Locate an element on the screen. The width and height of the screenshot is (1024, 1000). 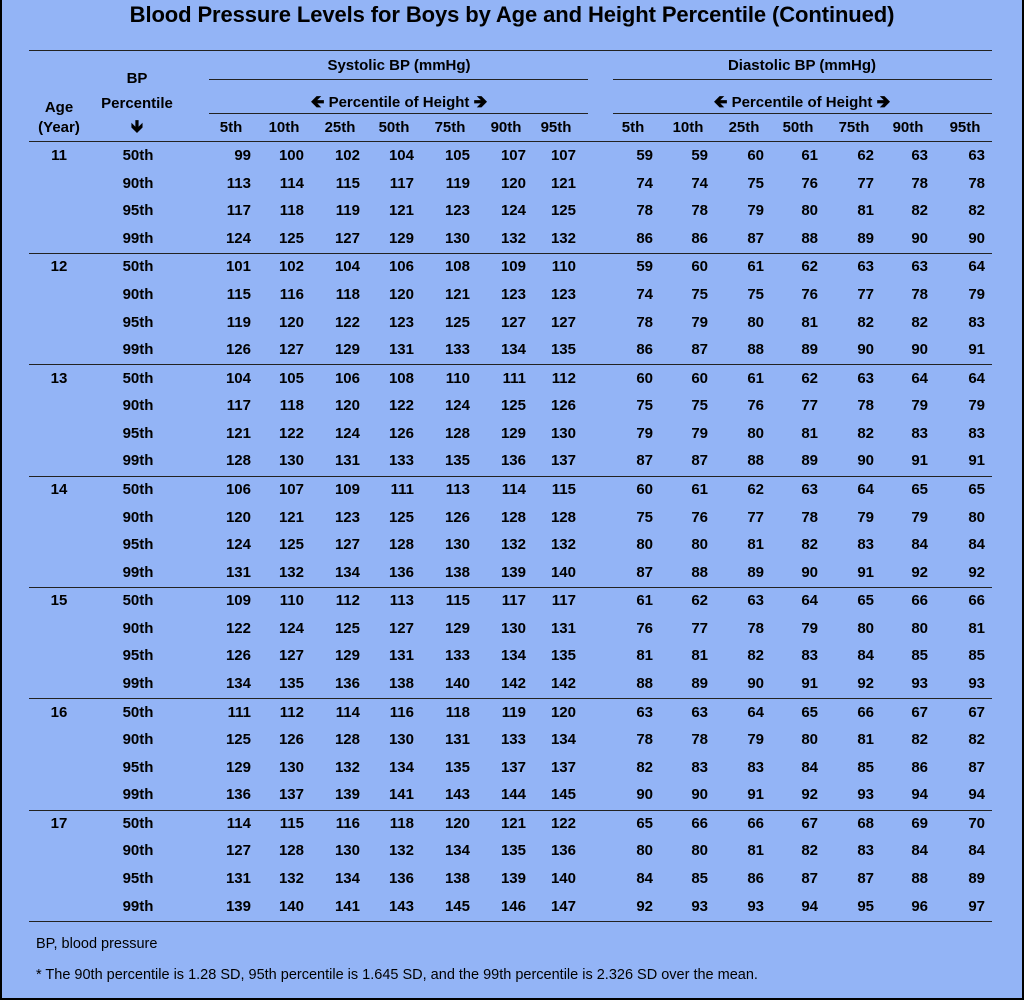
systolic-percentile-underline is located at coordinates (398, 113).